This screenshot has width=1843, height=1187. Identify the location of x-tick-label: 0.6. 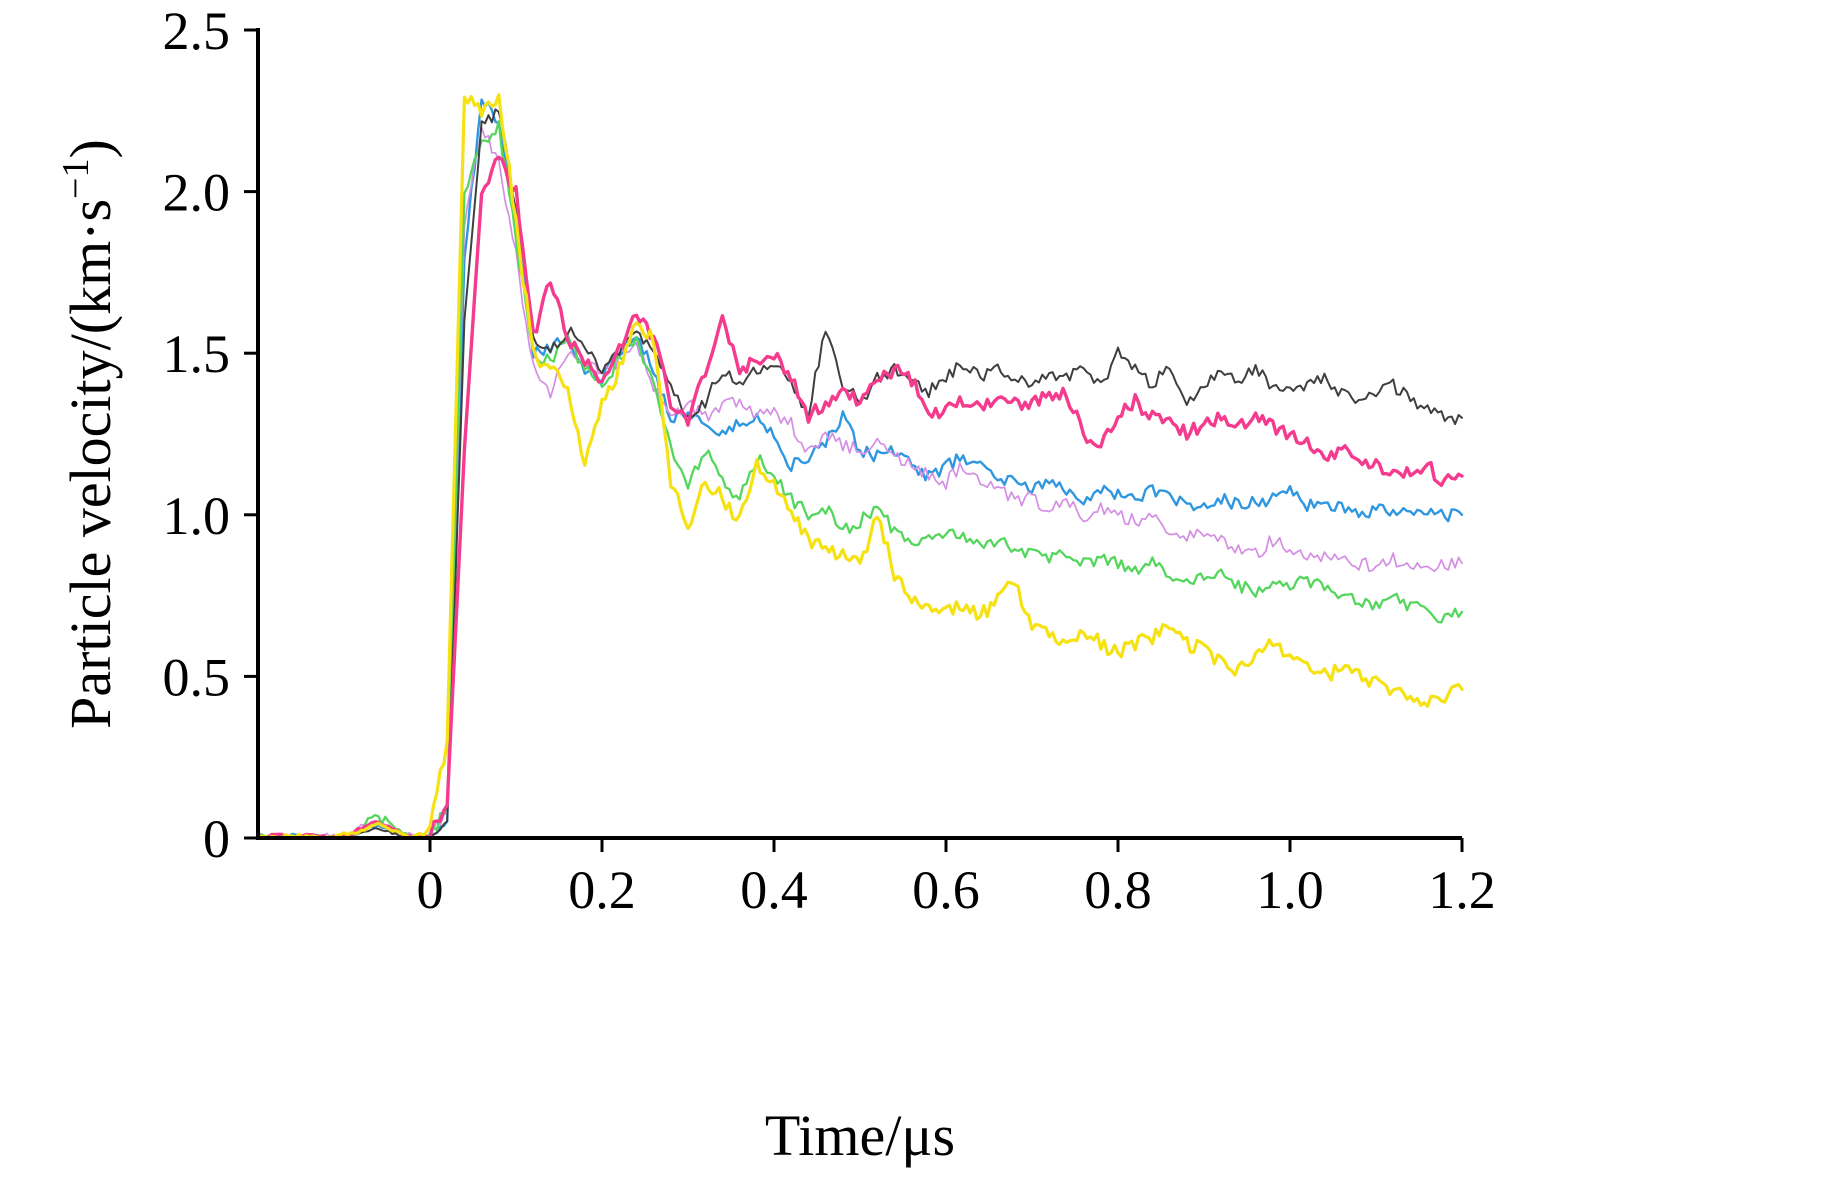
(946, 890).